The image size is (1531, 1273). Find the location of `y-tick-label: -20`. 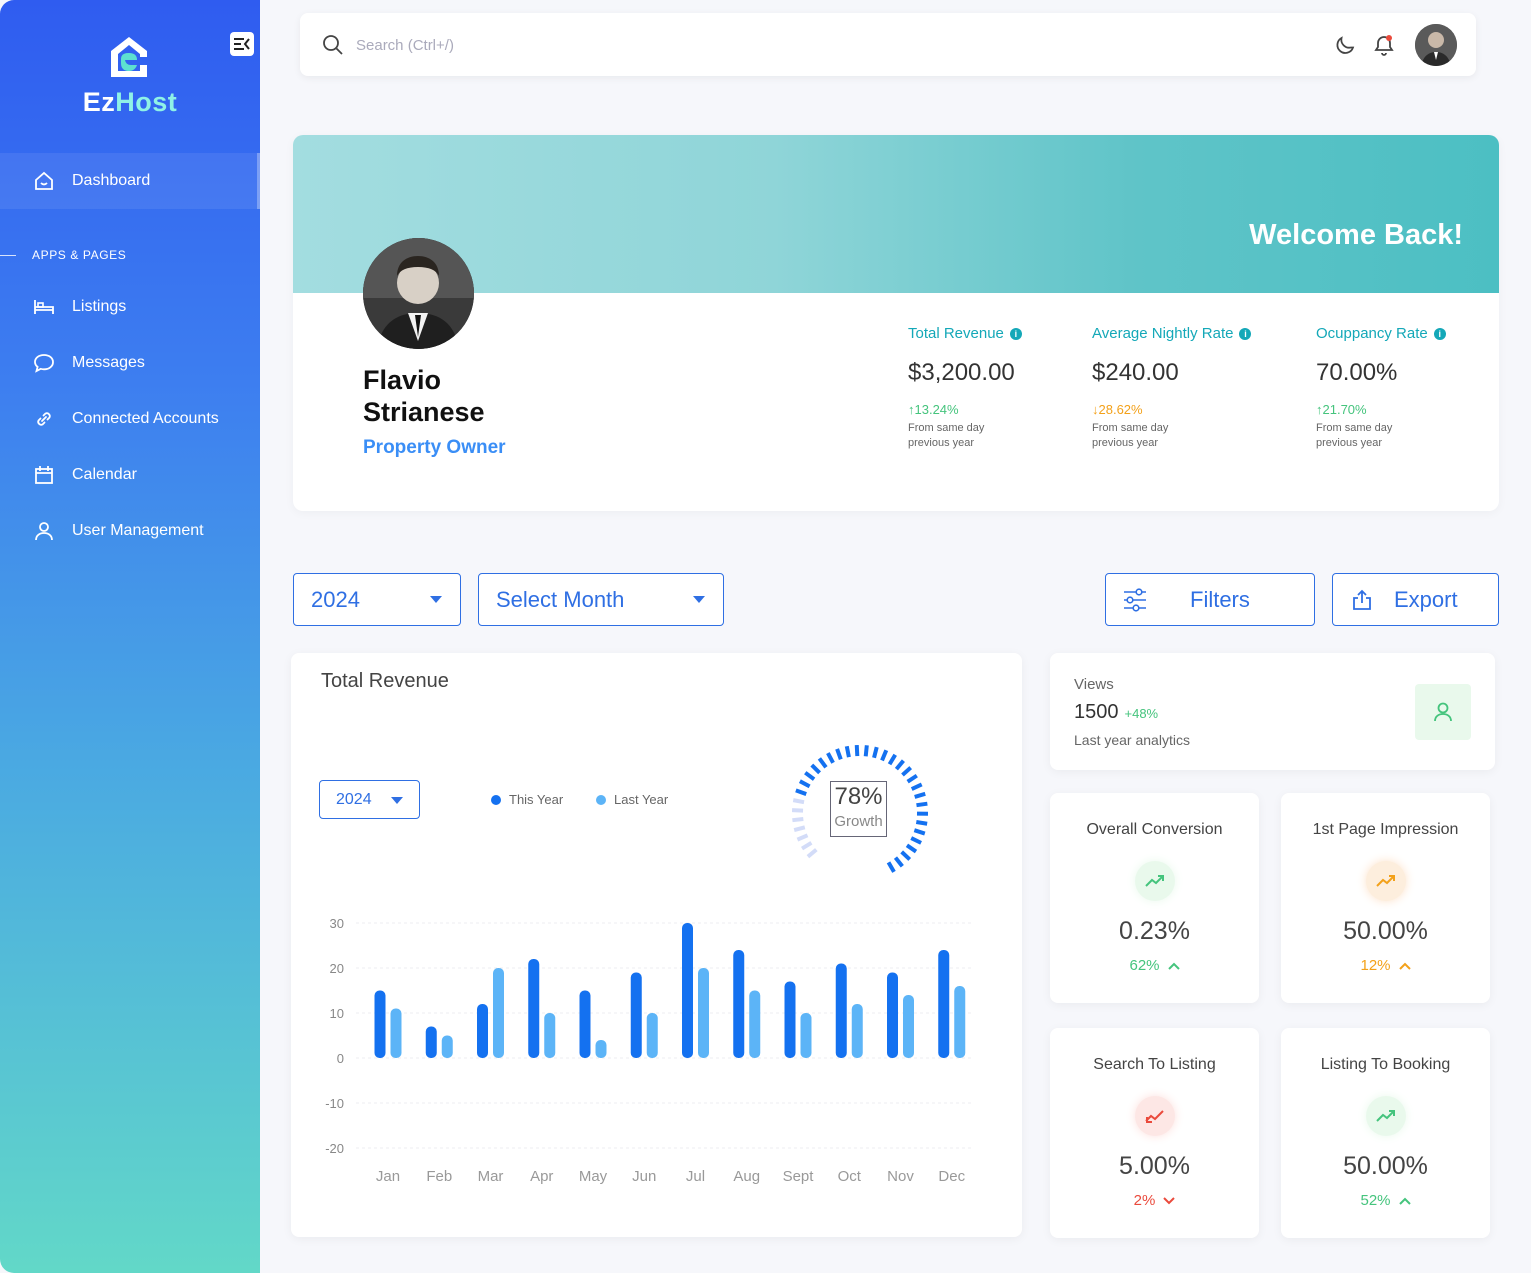

y-tick-label: -20 is located at coordinates (334, 1148).